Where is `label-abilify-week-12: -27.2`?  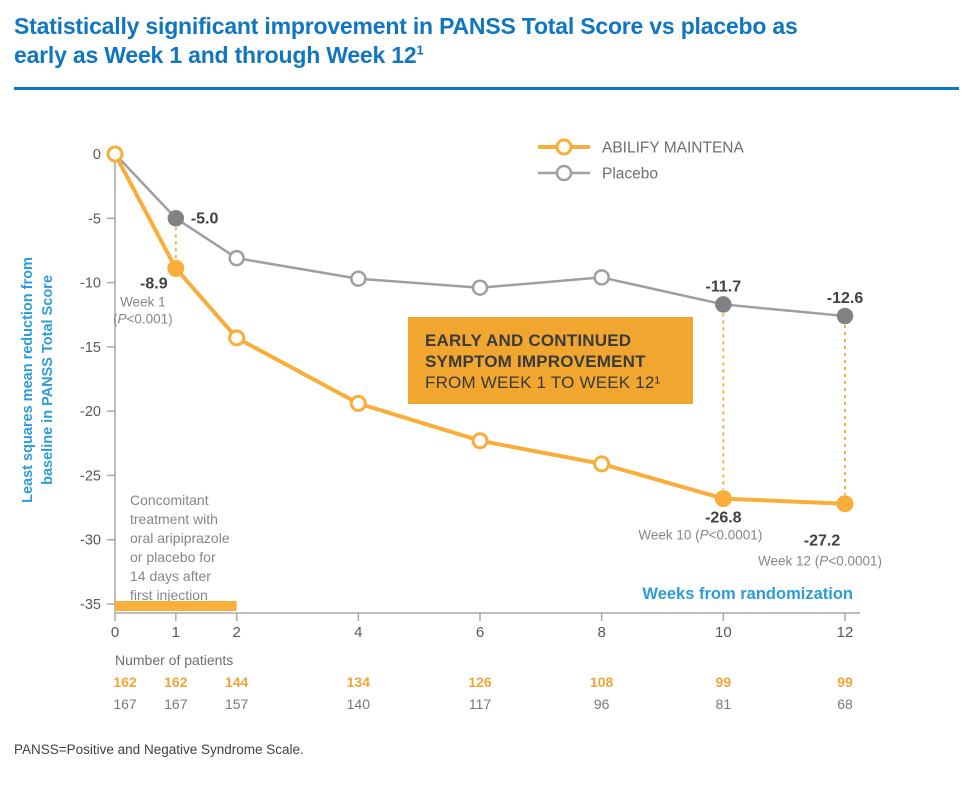
label-abilify-week-12: -27.2 is located at coordinates (822, 541).